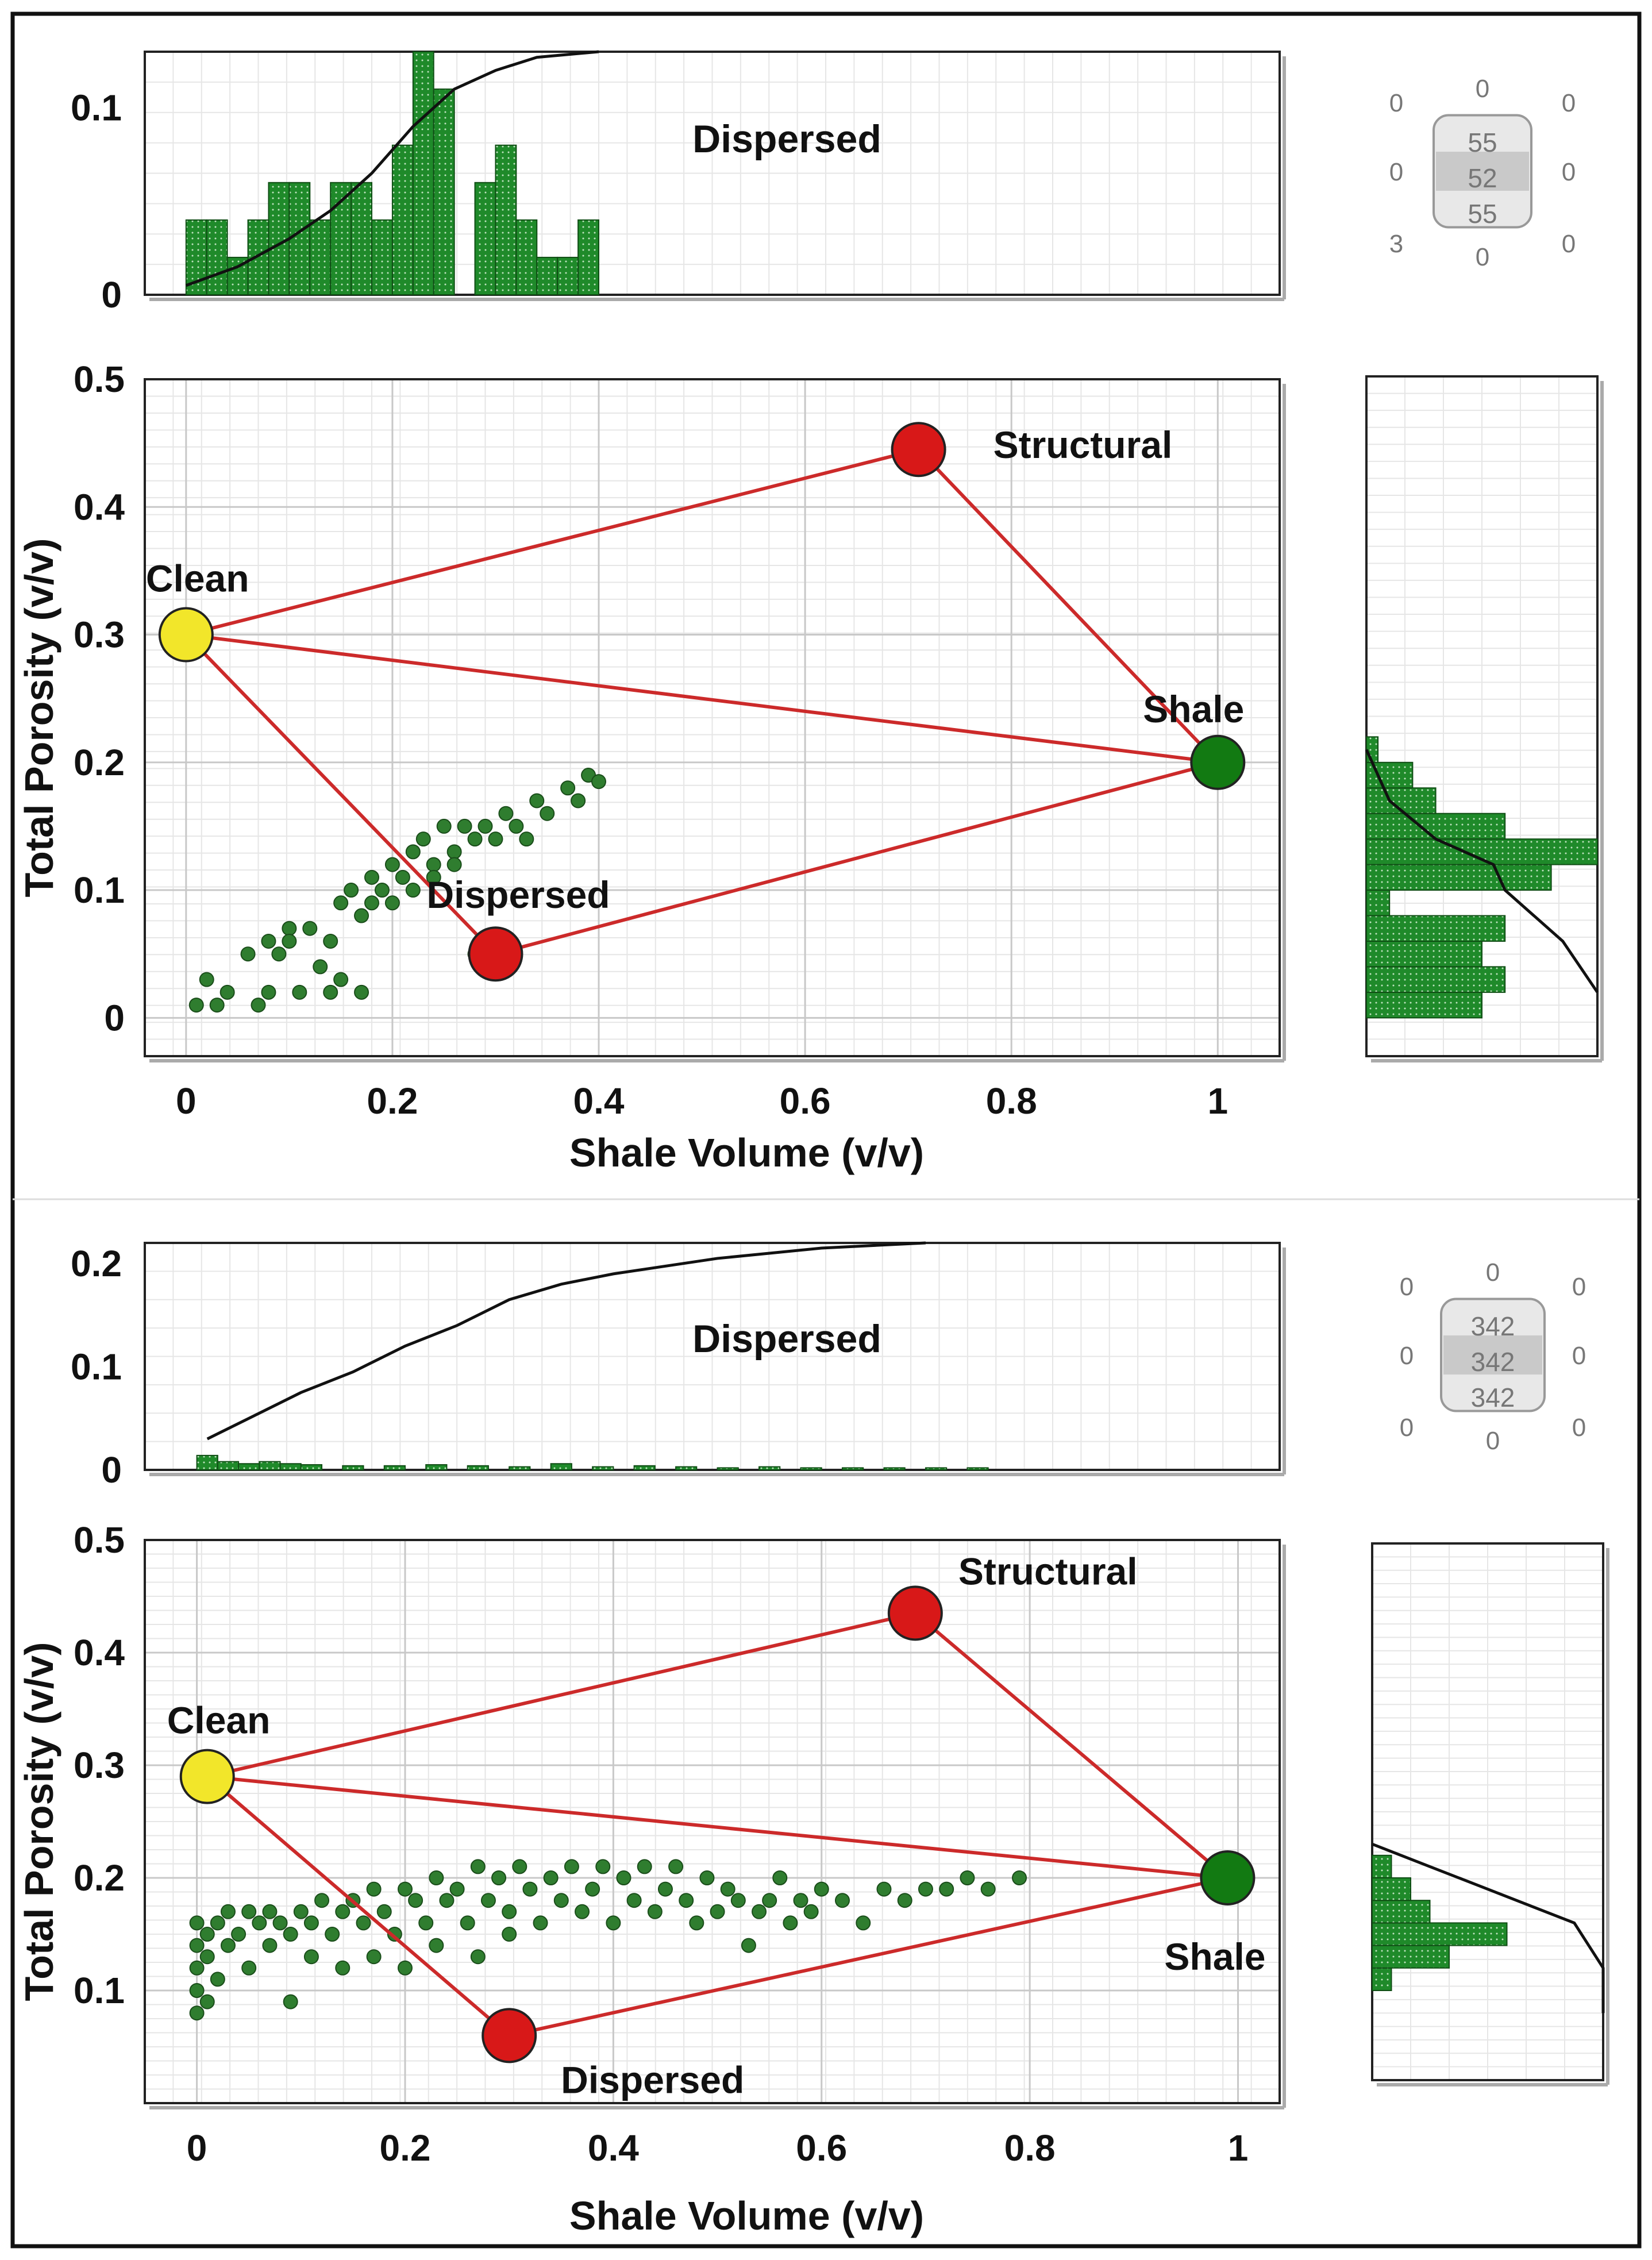 The width and height of the screenshot is (1652, 2260). What do you see at coordinates (1396, 244) in the screenshot?
I see `badge-corner-value: 3` at bounding box center [1396, 244].